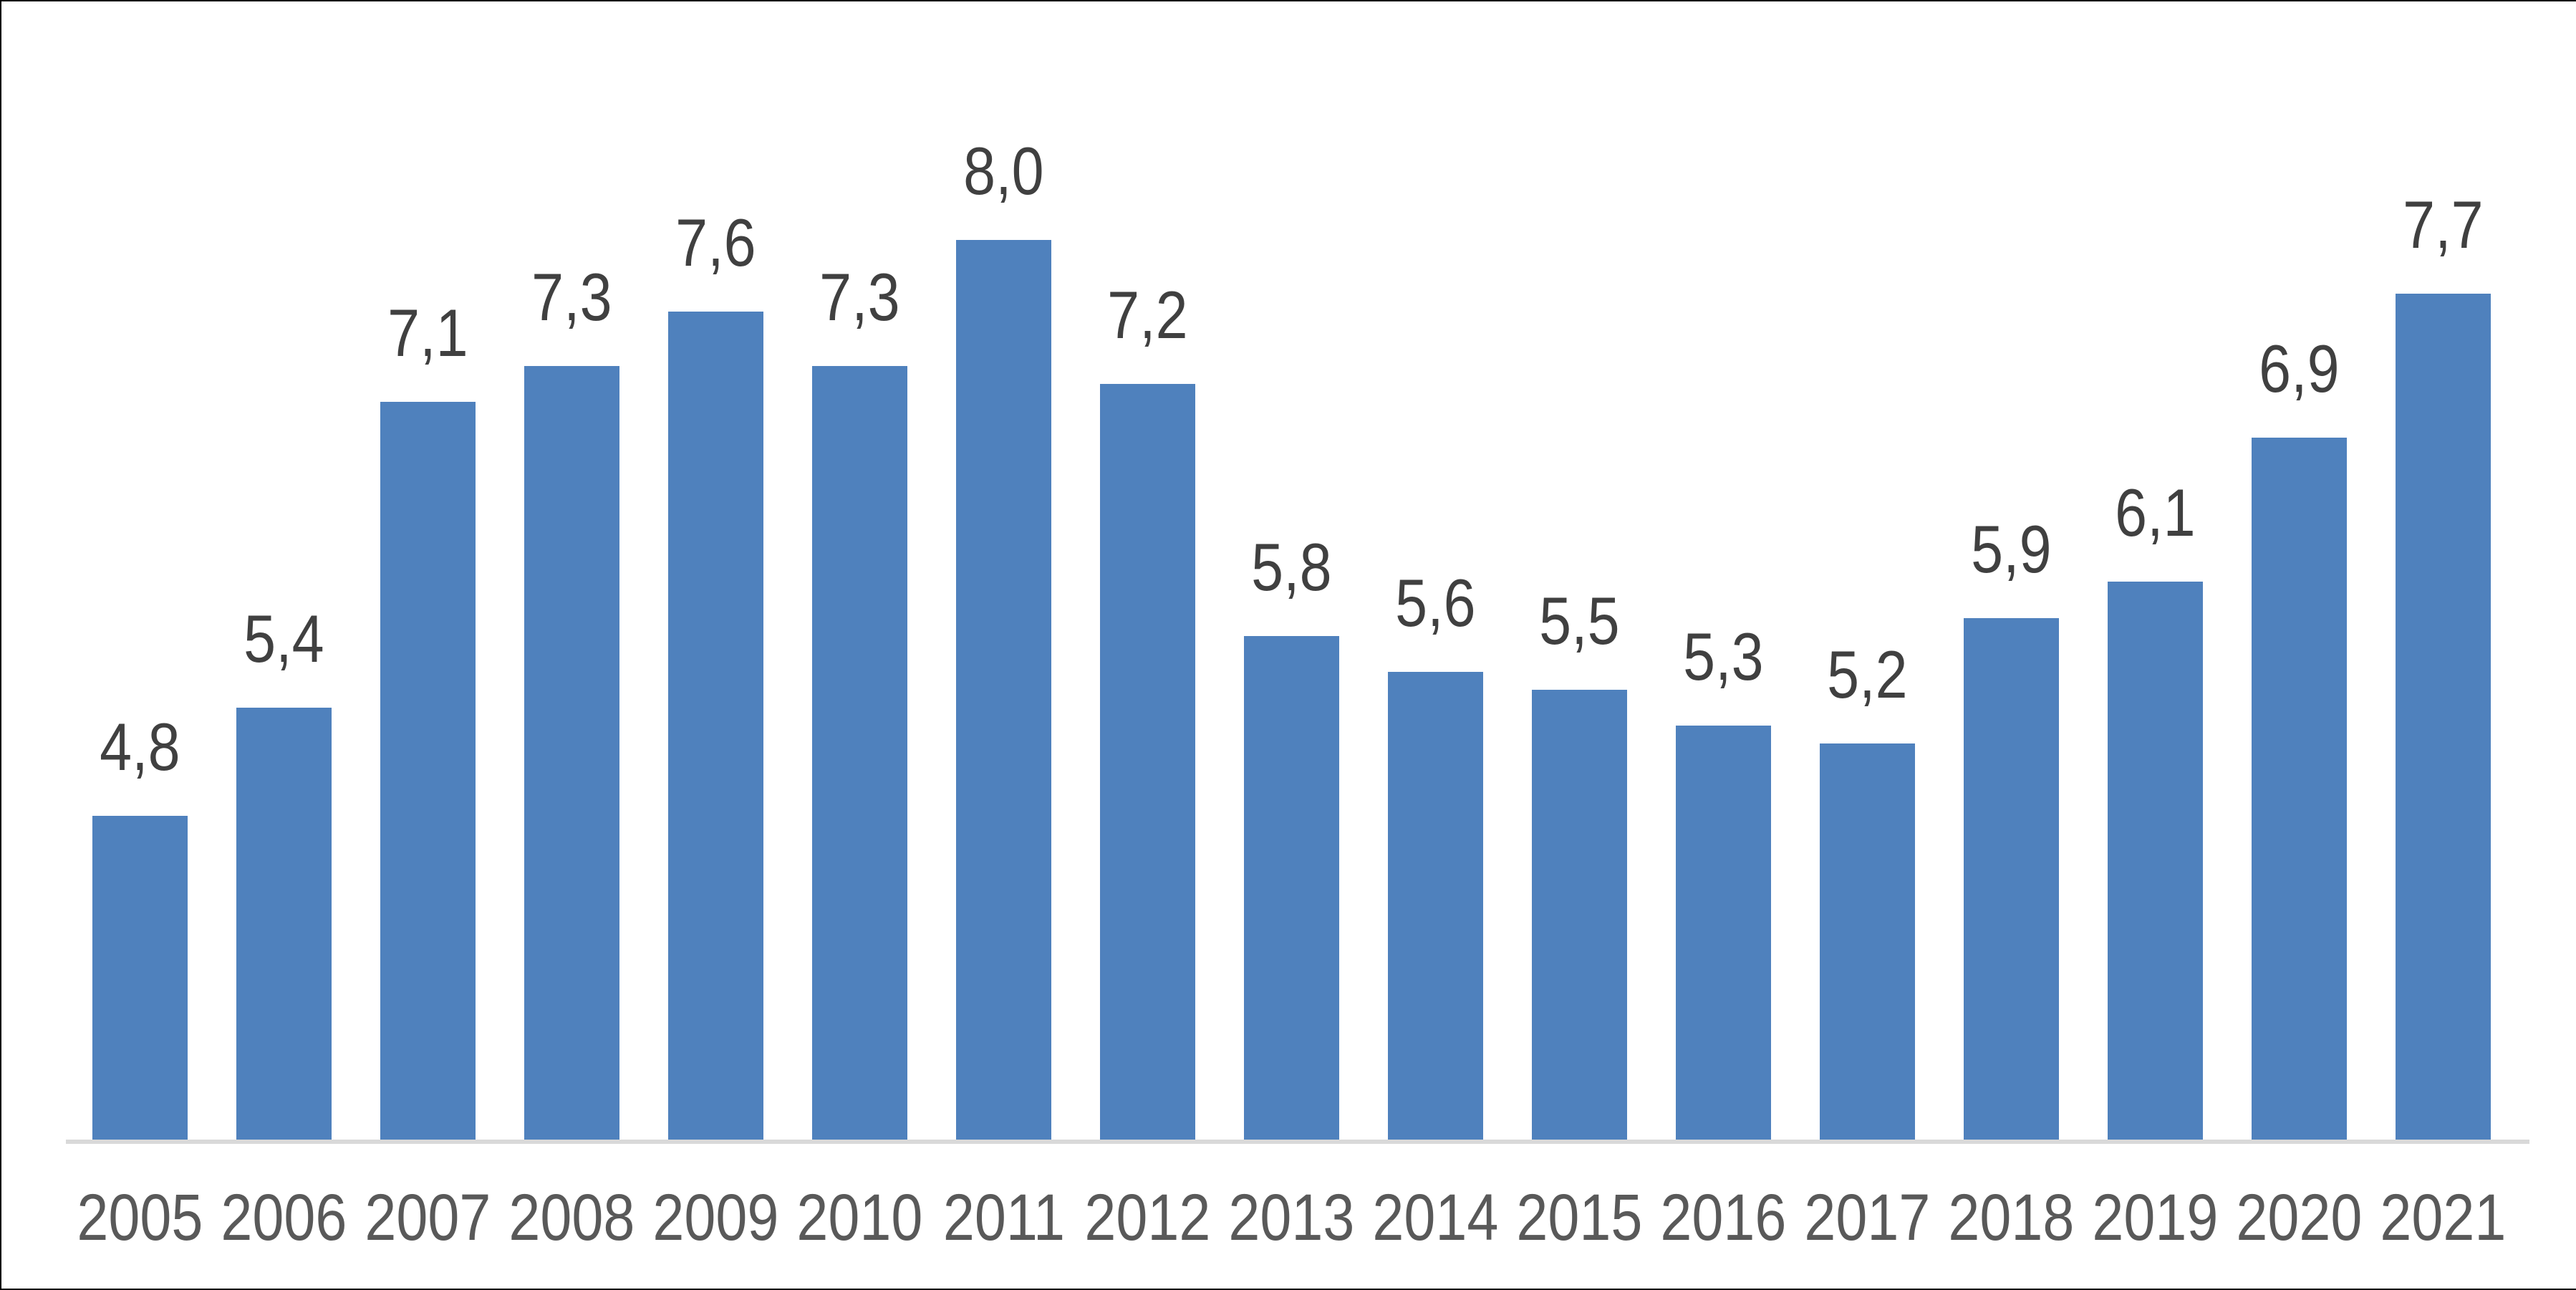 Image resolution: width=2576 pixels, height=1290 pixels. I want to click on bar-value-text: 7,6, so click(715, 243).